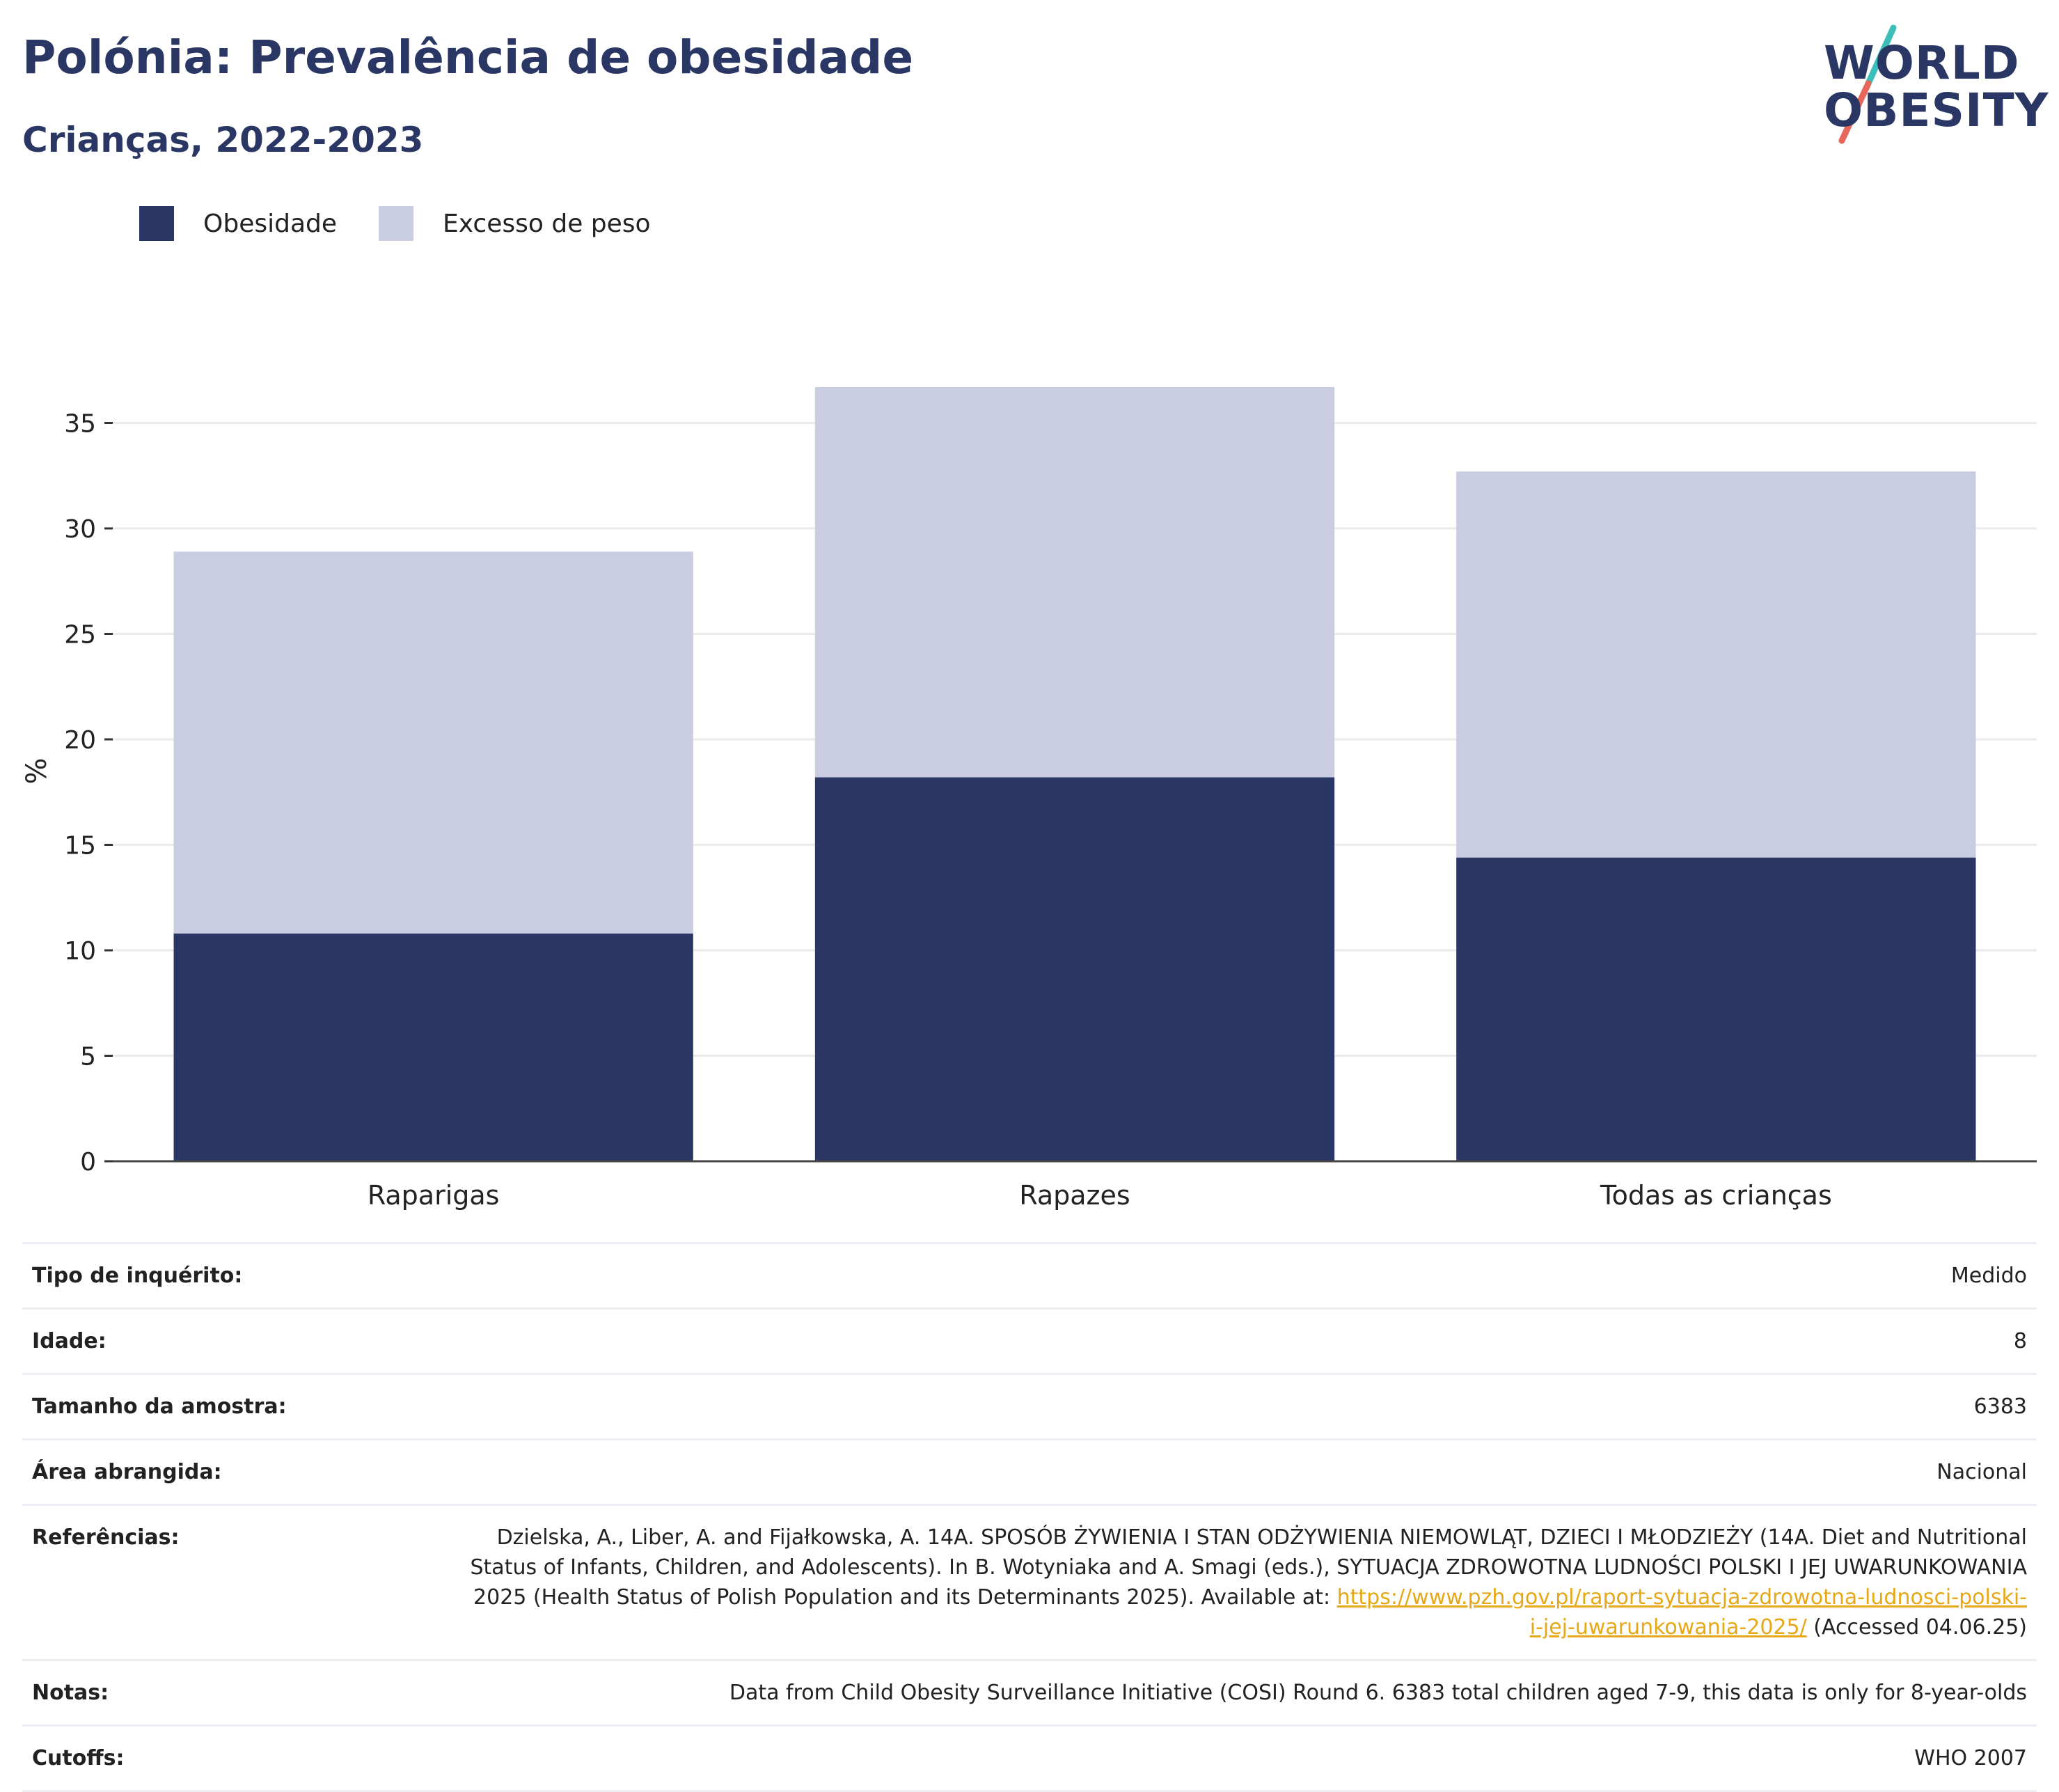  Describe the element at coordinates (1936, 110) in the screenshot. I see `logo-word-obesity: OBESITY` at that location.